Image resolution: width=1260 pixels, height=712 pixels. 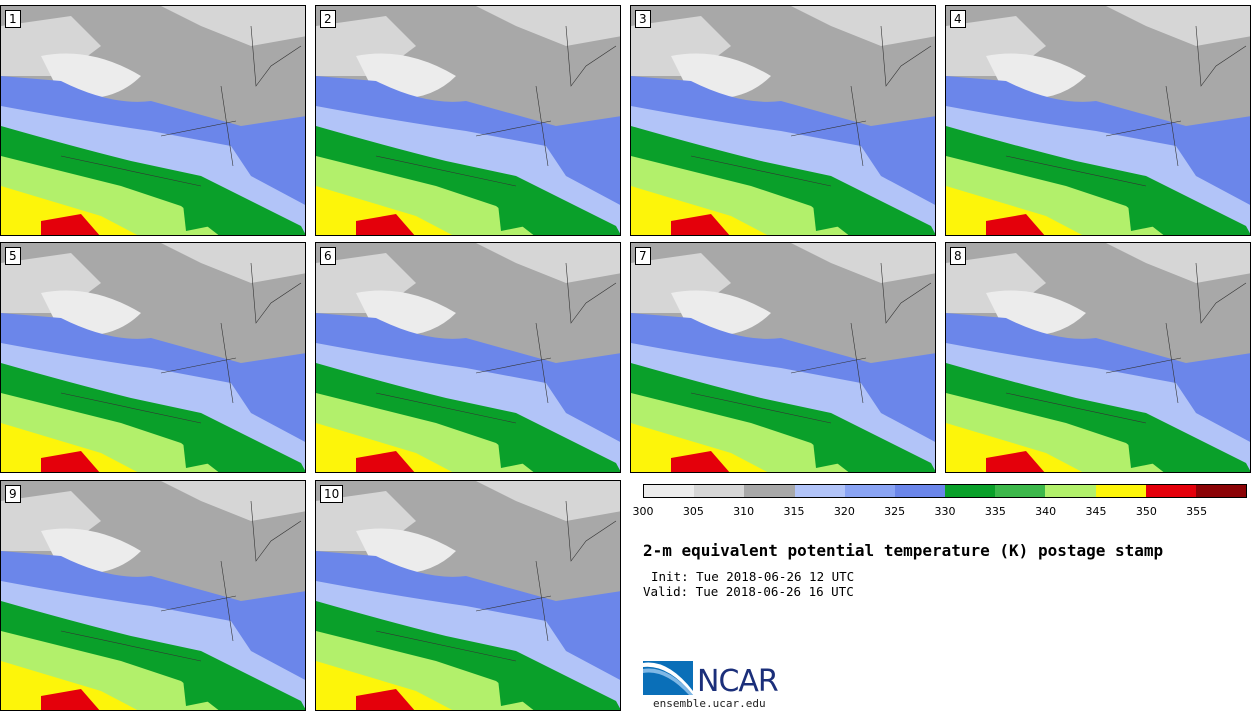 What do you see at coordinates (153, 120) in the screenshot?
I see `postage-stamp-panel: 1` at bounding box center [153, 120].